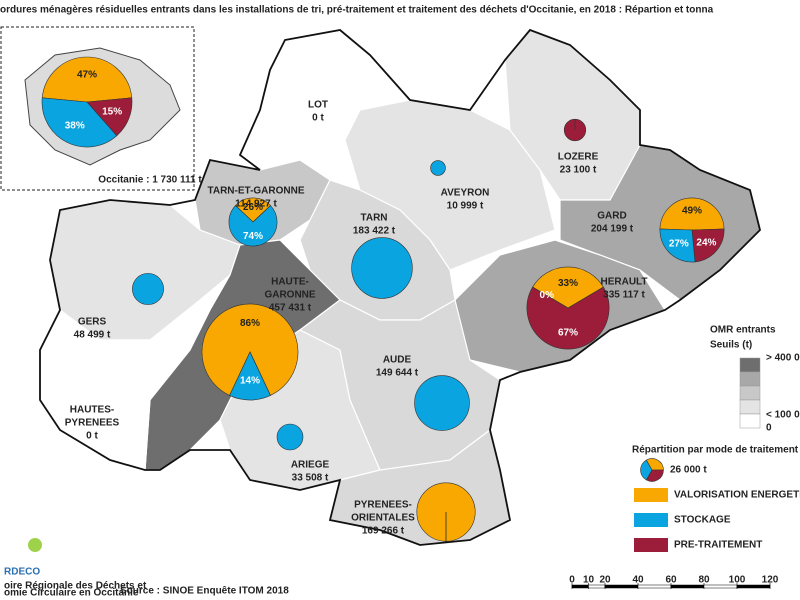 This screenshot has width=800, height=600. What do you see at coordinates (290, 282) in the screenshot?
I see `department-name: HAUTE-` at bounding box center [290, 282].